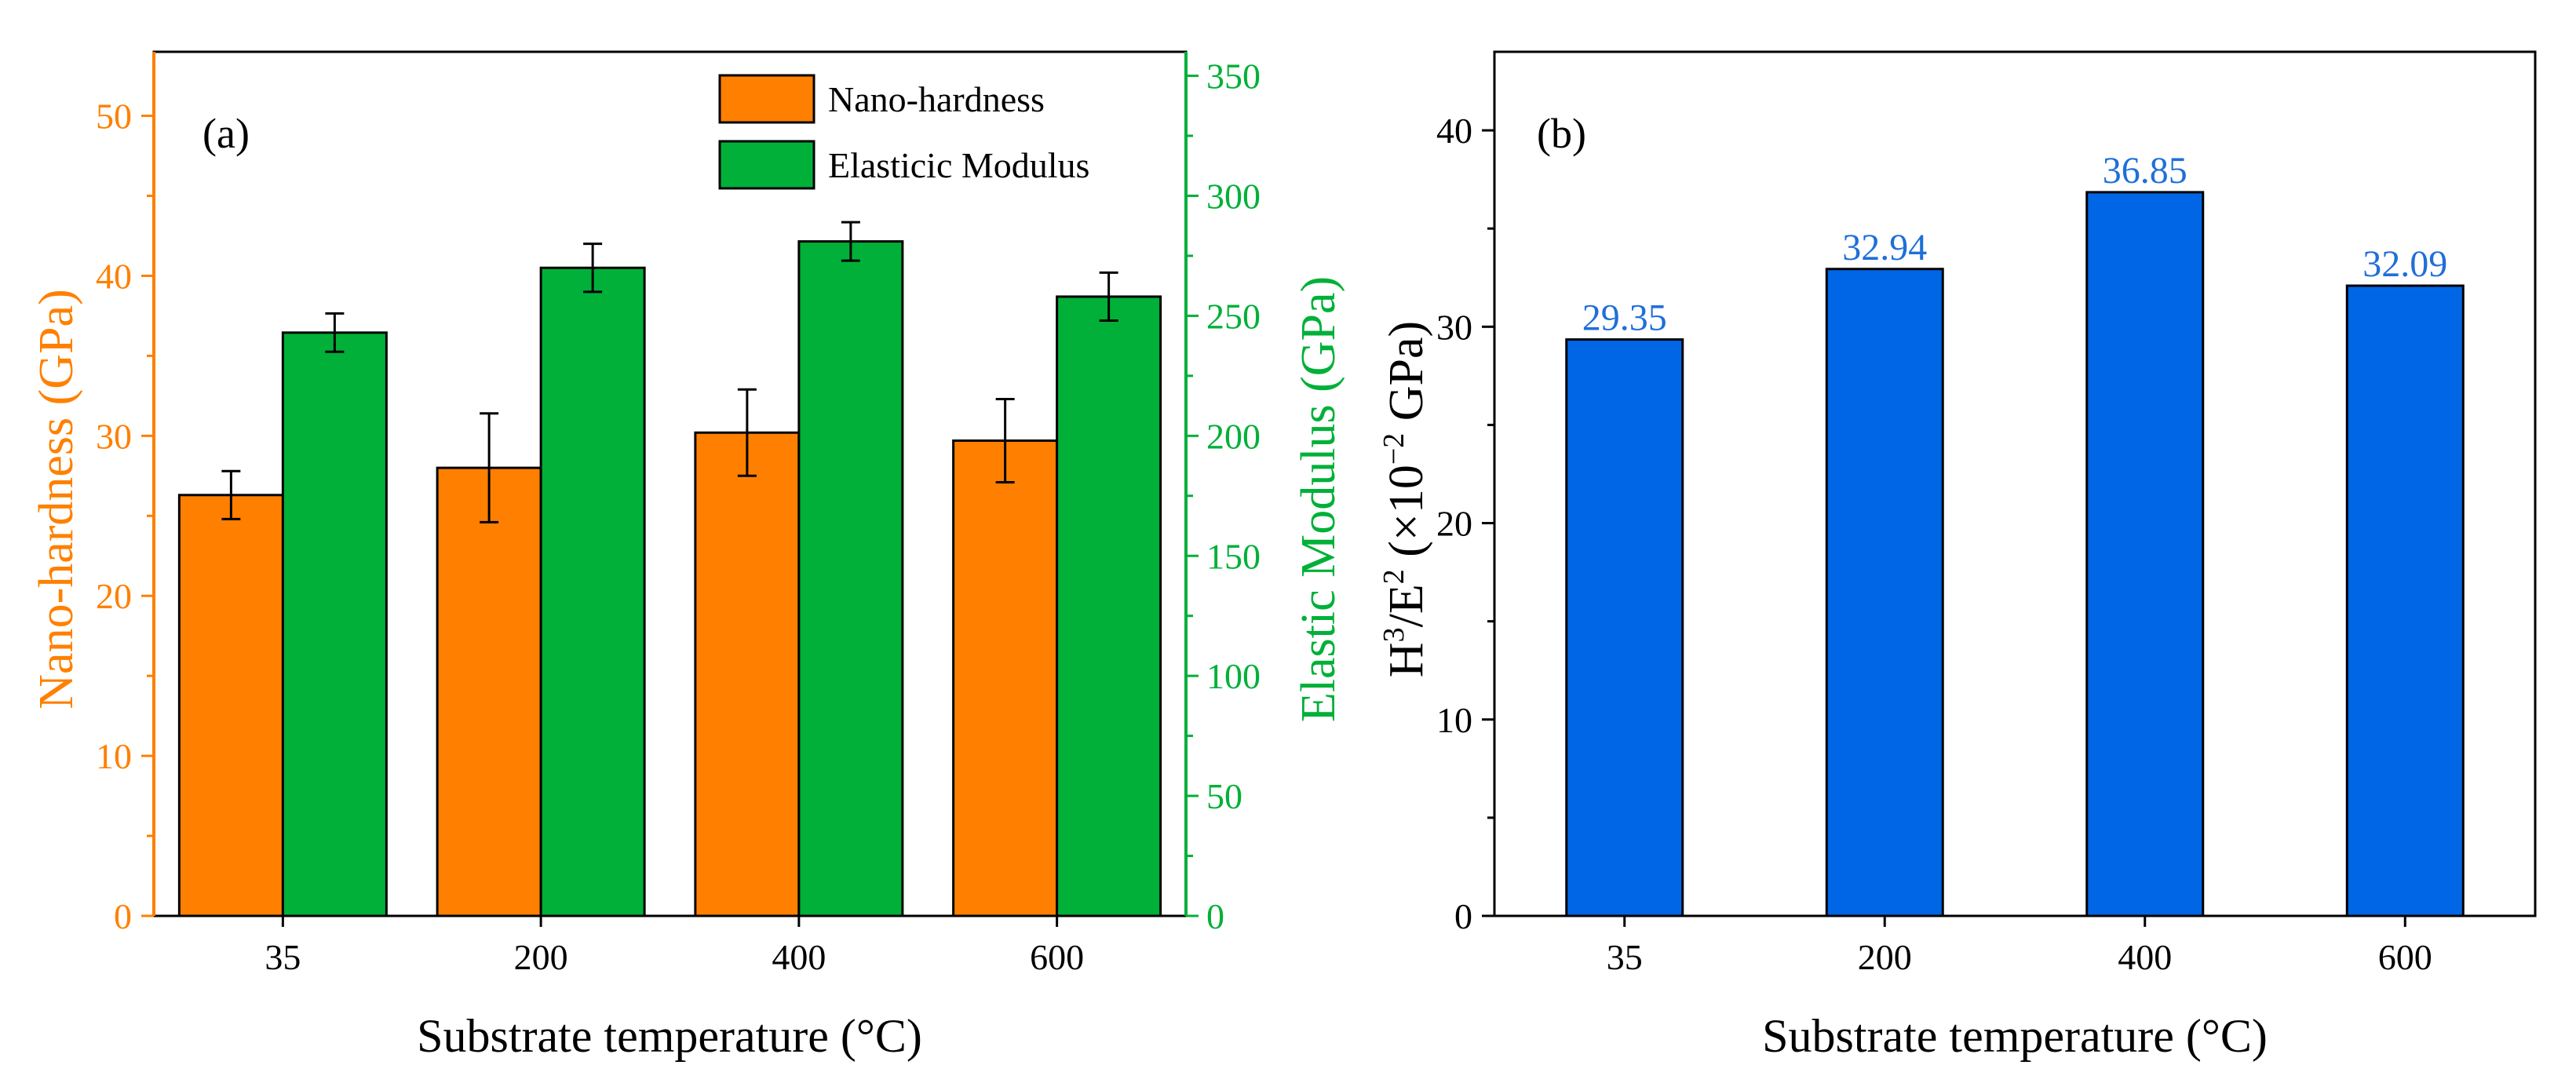 The image size is (2576, 1076). What do you see at coordinates (1625, 957) in the screenshot?
I see `panel-b-x-tick-label-35: 35` at bounding box center [1625, 957].